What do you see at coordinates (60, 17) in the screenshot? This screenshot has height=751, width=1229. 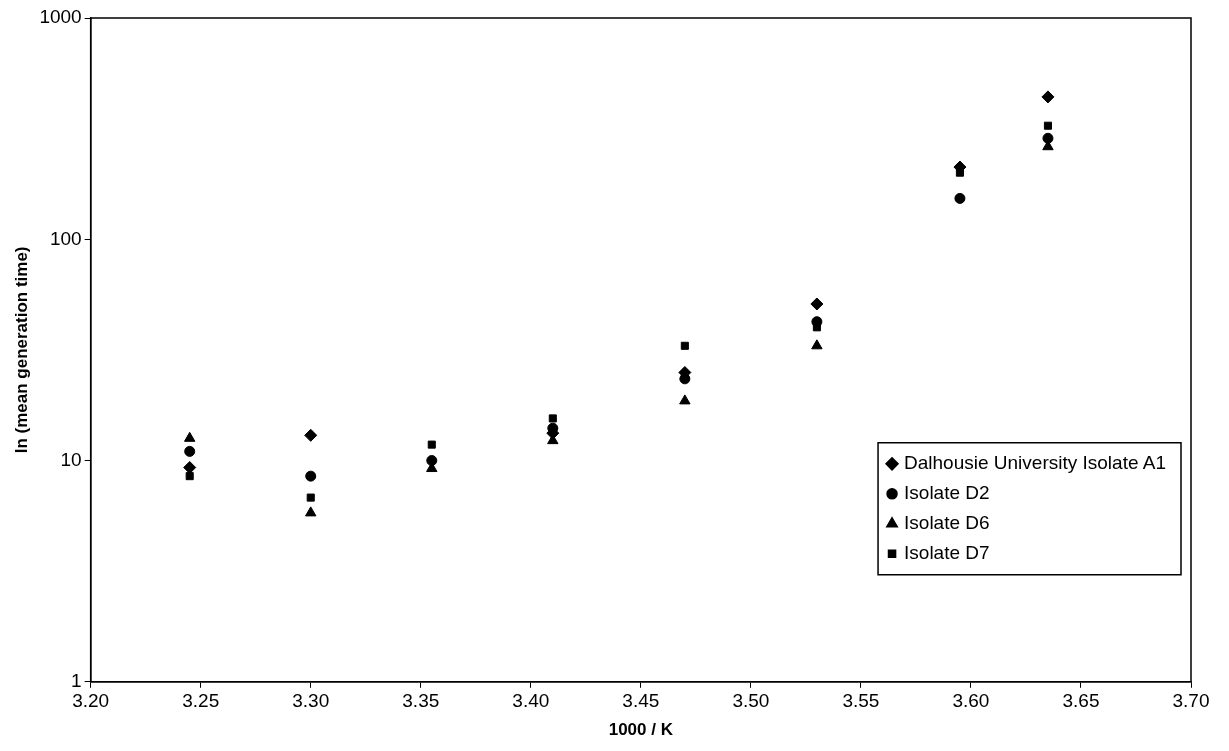 I see `y-tick-label: 1000` at bounding box center [60, 17].